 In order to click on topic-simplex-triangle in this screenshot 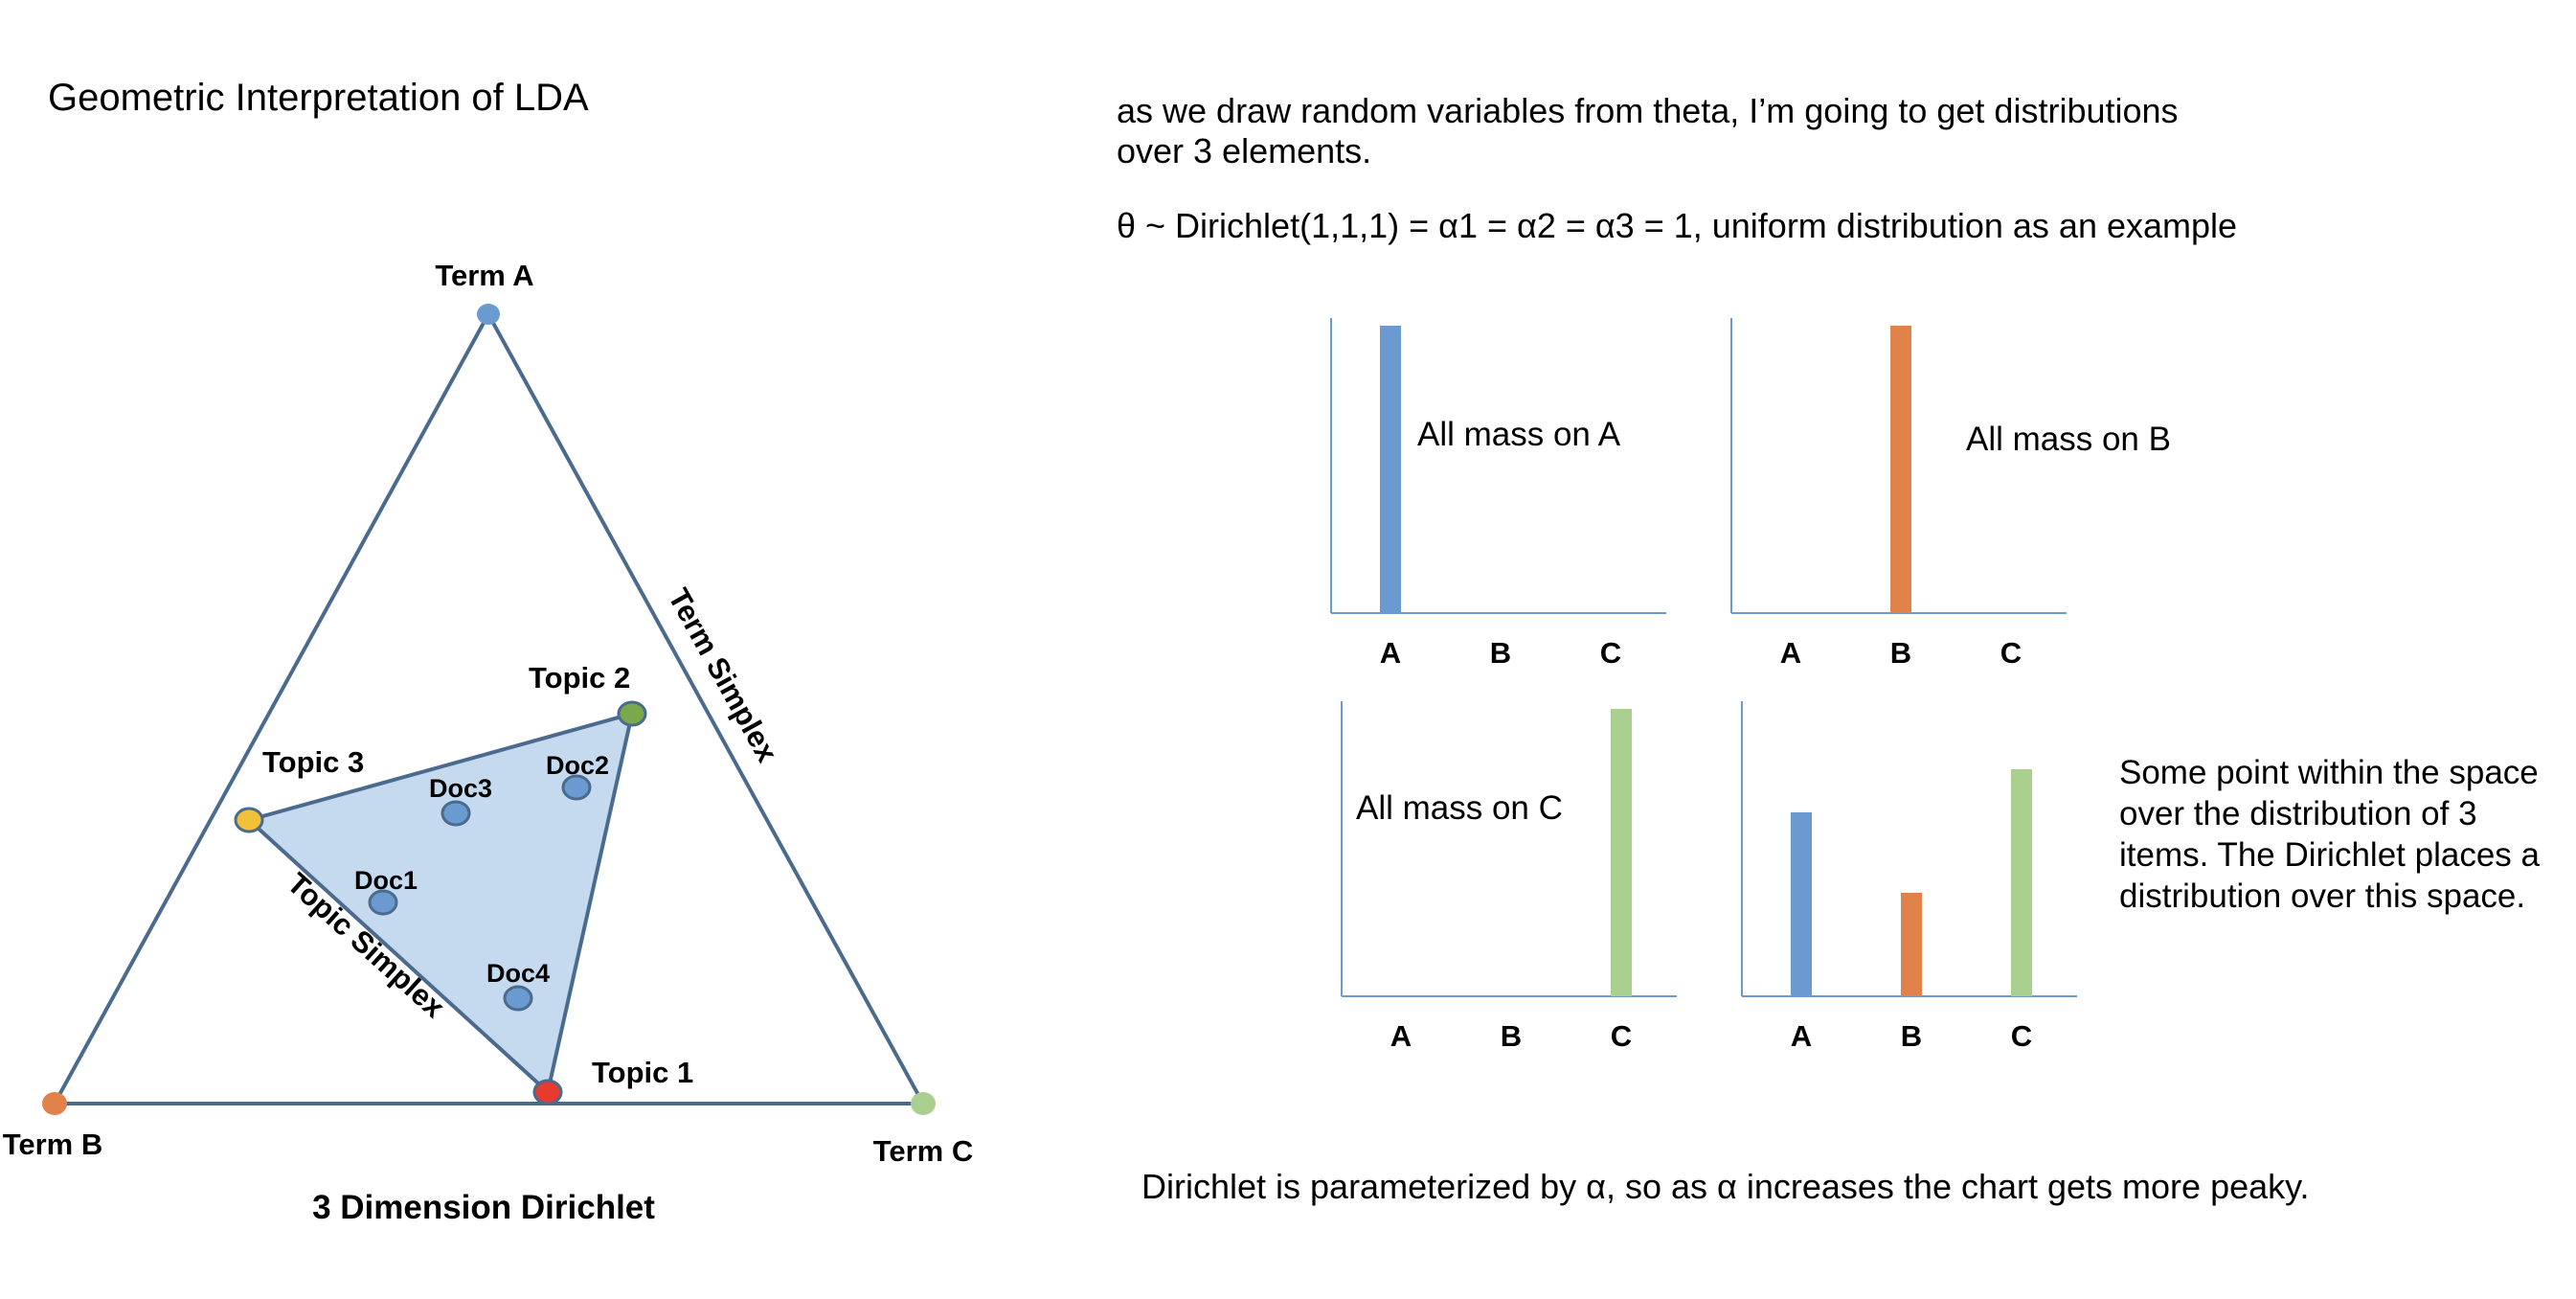, I will do `click(439, 903)`.